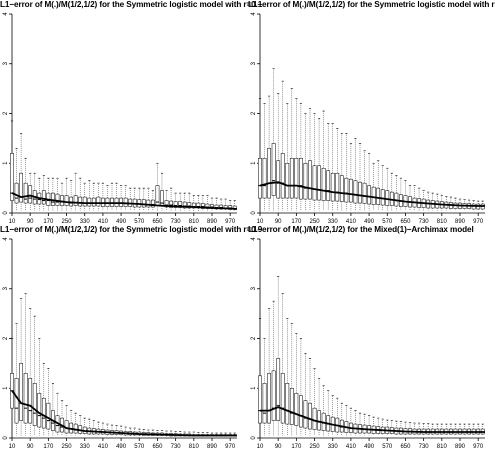 This screenshot has height=450, width=495. I want to click on x-tick-label: 730, so click(424, 222).